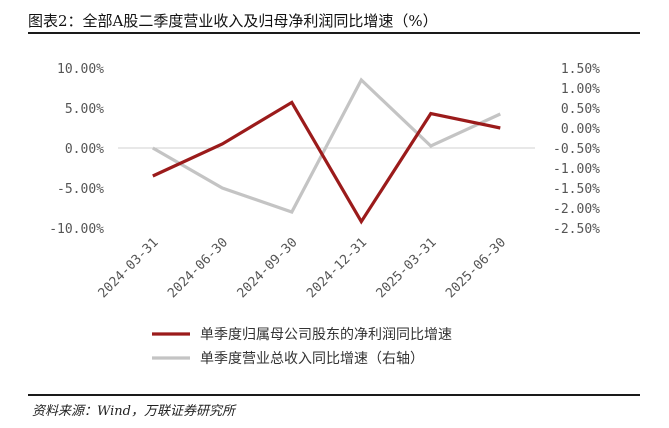 This screenshot has width=669, height=428. I want to click on title-row: 图表2：全部A股二季度营业收入及归母净利润同比增速（%）, so click(334, 21).